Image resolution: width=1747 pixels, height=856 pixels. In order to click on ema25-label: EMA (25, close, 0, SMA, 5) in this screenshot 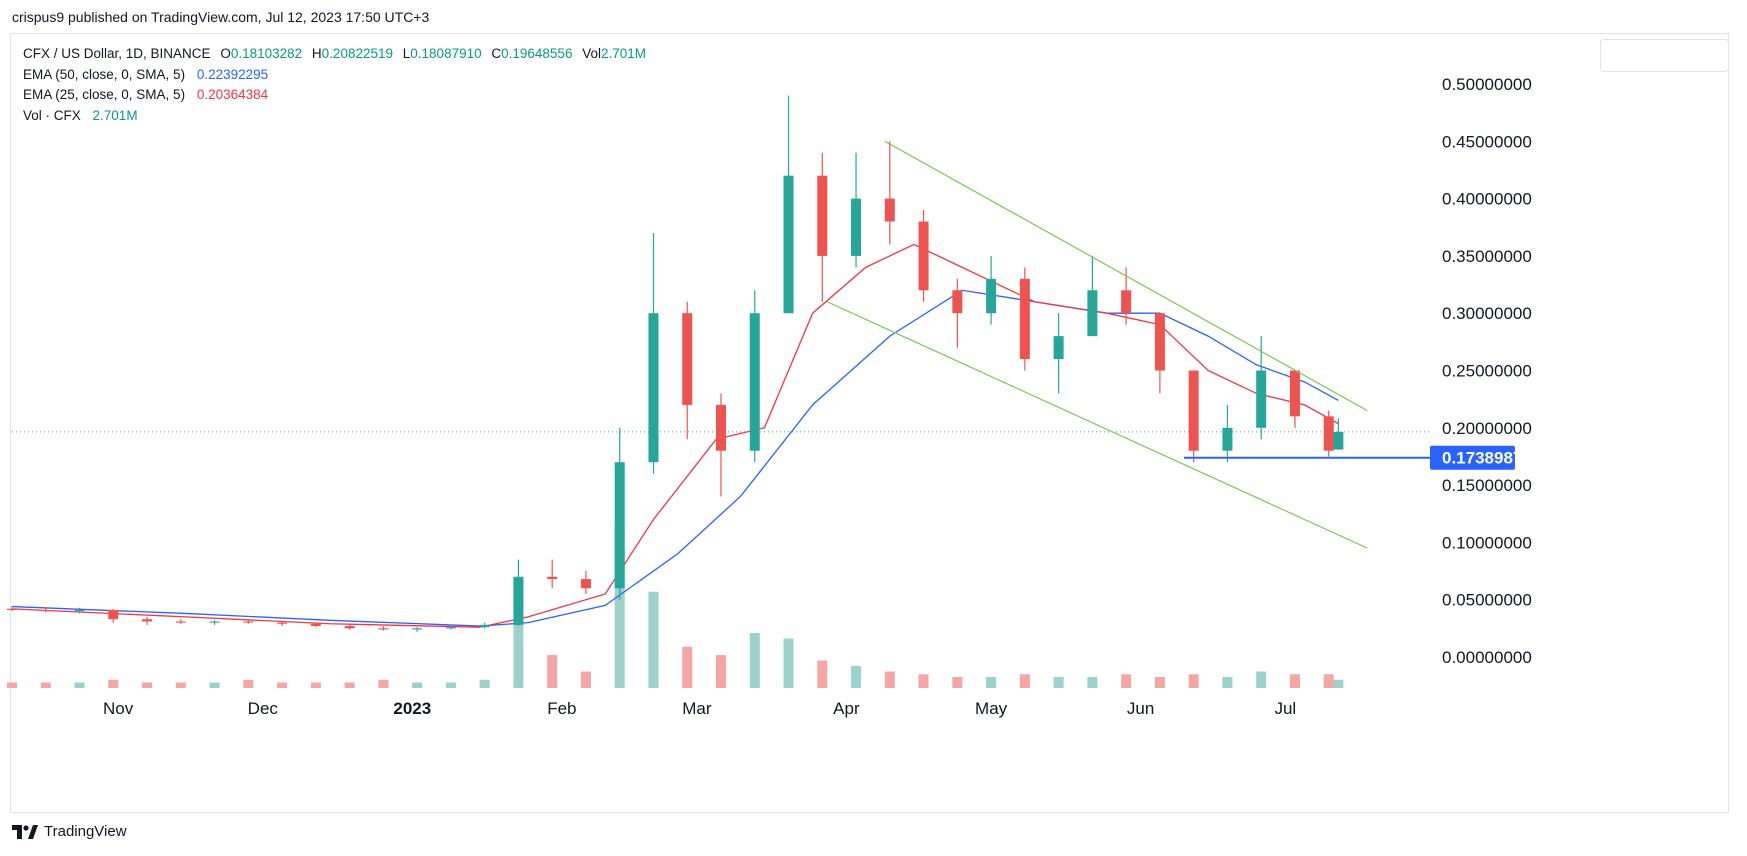, I will do `click(104, 94)`.